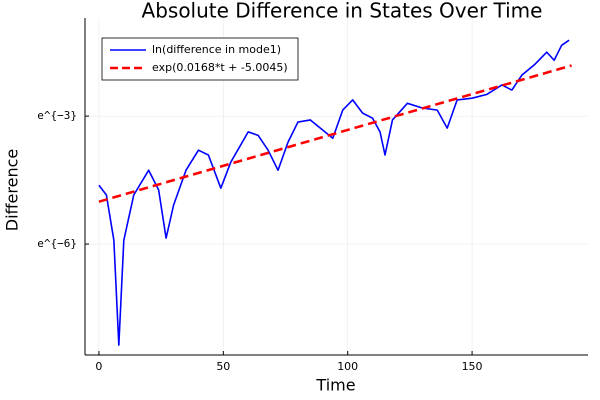 This screenshot has height=400, width=600. Describe the element at coordinates (200, 59) in the screenshot. I see `legend-box` at that location.